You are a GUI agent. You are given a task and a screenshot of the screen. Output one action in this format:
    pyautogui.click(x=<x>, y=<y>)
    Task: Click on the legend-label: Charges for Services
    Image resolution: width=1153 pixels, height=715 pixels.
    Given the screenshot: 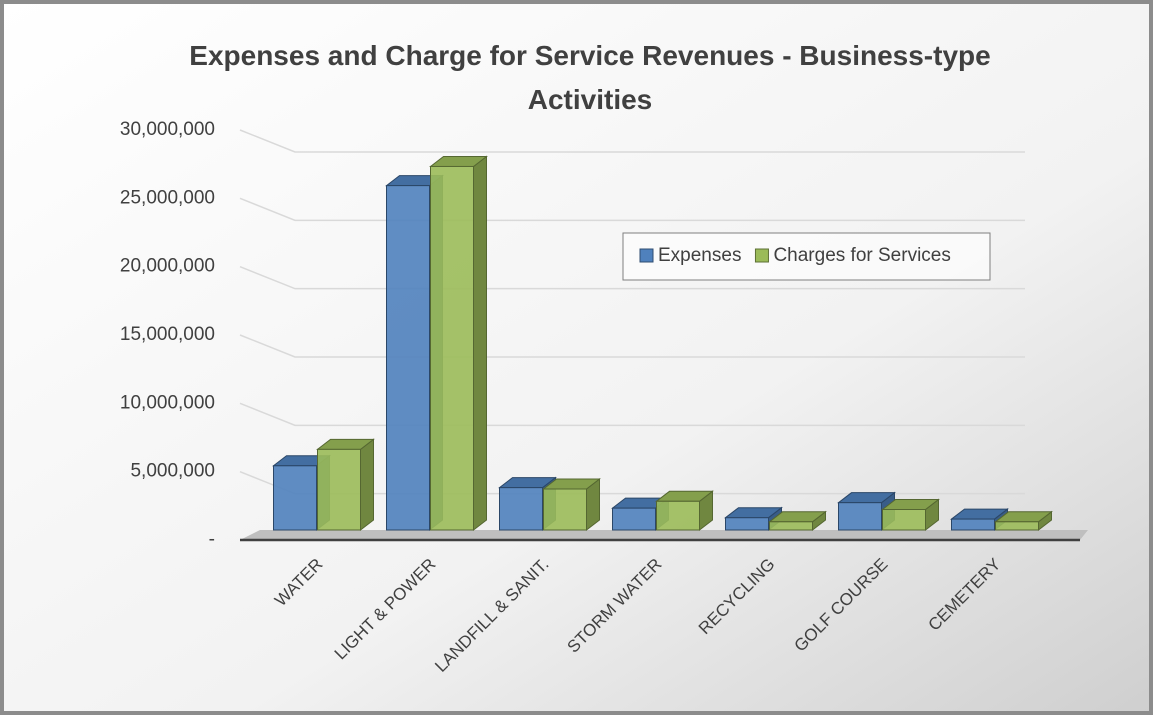 What is the action you would take?
    pyautogui.click(x=861, y=255)
    